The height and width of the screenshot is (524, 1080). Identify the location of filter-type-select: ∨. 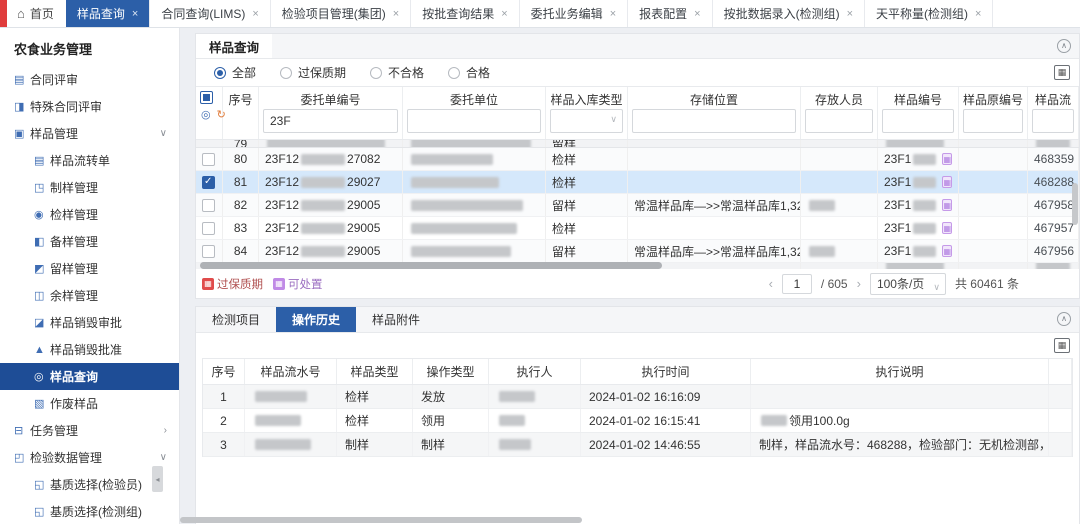
(586, 121).